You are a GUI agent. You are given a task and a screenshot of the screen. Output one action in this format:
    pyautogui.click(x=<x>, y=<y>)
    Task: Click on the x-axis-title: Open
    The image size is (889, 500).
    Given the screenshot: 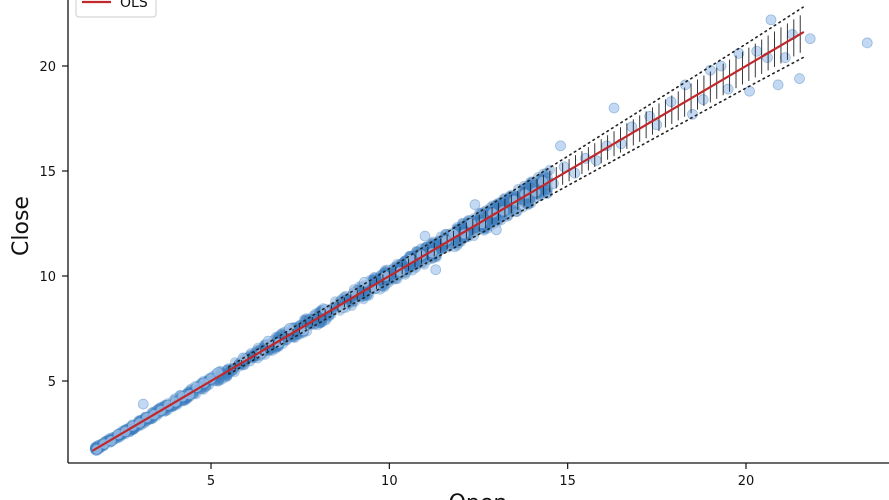 What is the action you would take?
    pyautogui.click(x=478, y=495)
    